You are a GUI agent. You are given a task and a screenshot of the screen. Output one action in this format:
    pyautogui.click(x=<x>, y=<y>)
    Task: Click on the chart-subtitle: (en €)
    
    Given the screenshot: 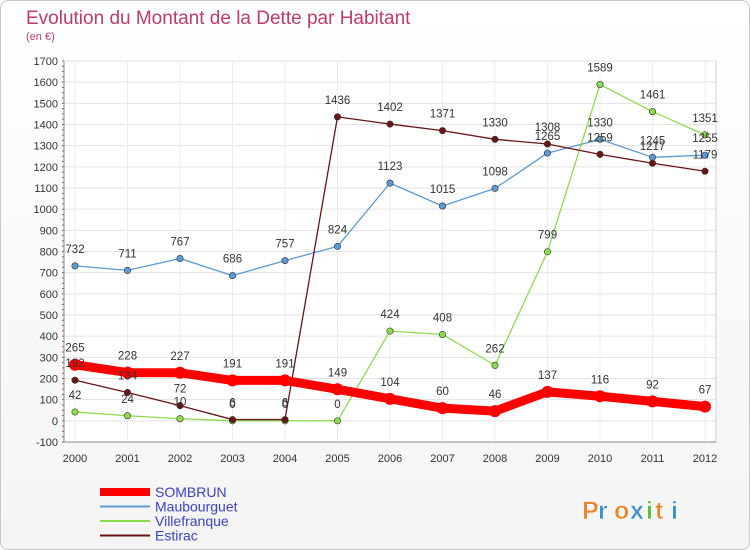 What is the action you would take?
    pyautogui.click(x=40, y=37)
    